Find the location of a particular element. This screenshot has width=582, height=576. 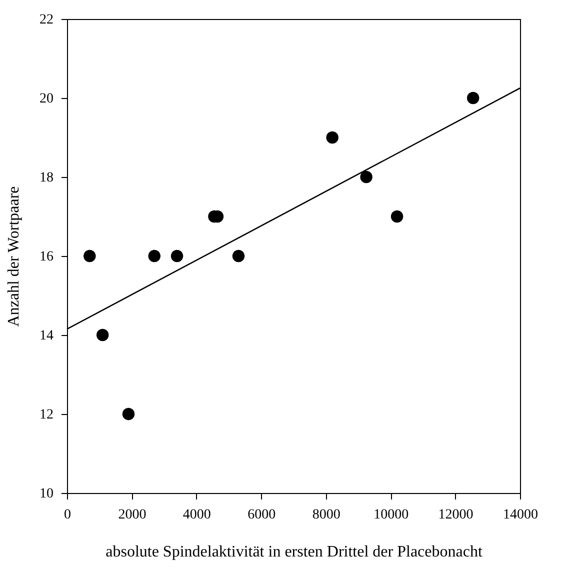

y-tick-label: 18 is located at coordinates (47, 178).